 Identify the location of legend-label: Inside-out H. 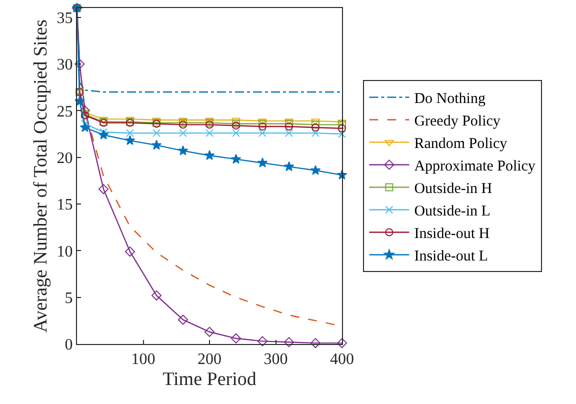
(452, 234).